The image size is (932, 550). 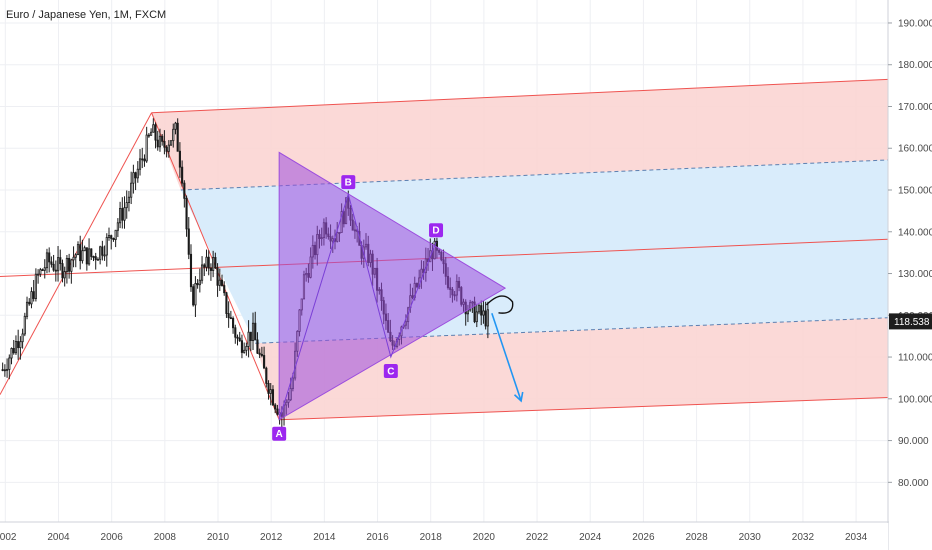 I want to click on x-tick-label: 2016, so click(x=377, y=537).